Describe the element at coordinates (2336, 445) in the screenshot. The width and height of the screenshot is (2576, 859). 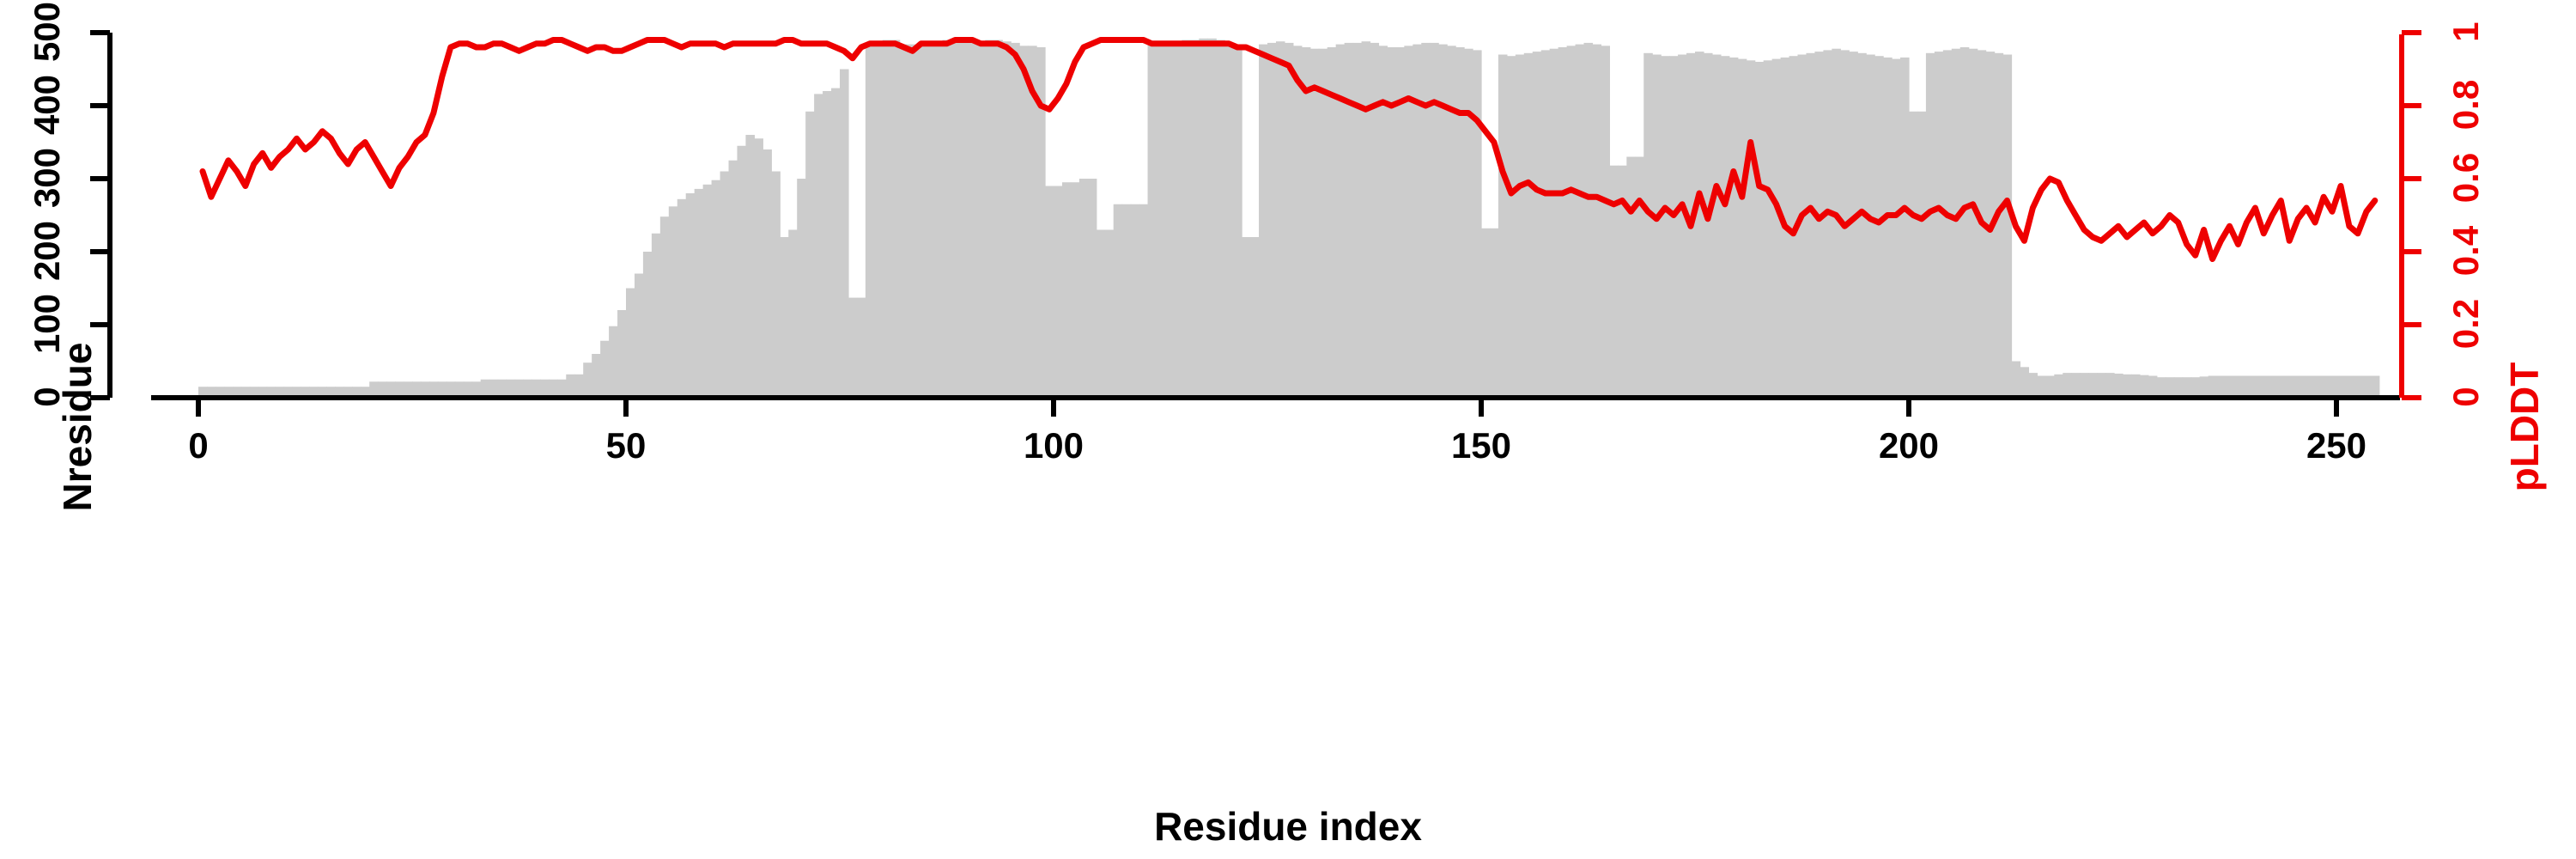
I see `x-tick-250: 250` at that location.